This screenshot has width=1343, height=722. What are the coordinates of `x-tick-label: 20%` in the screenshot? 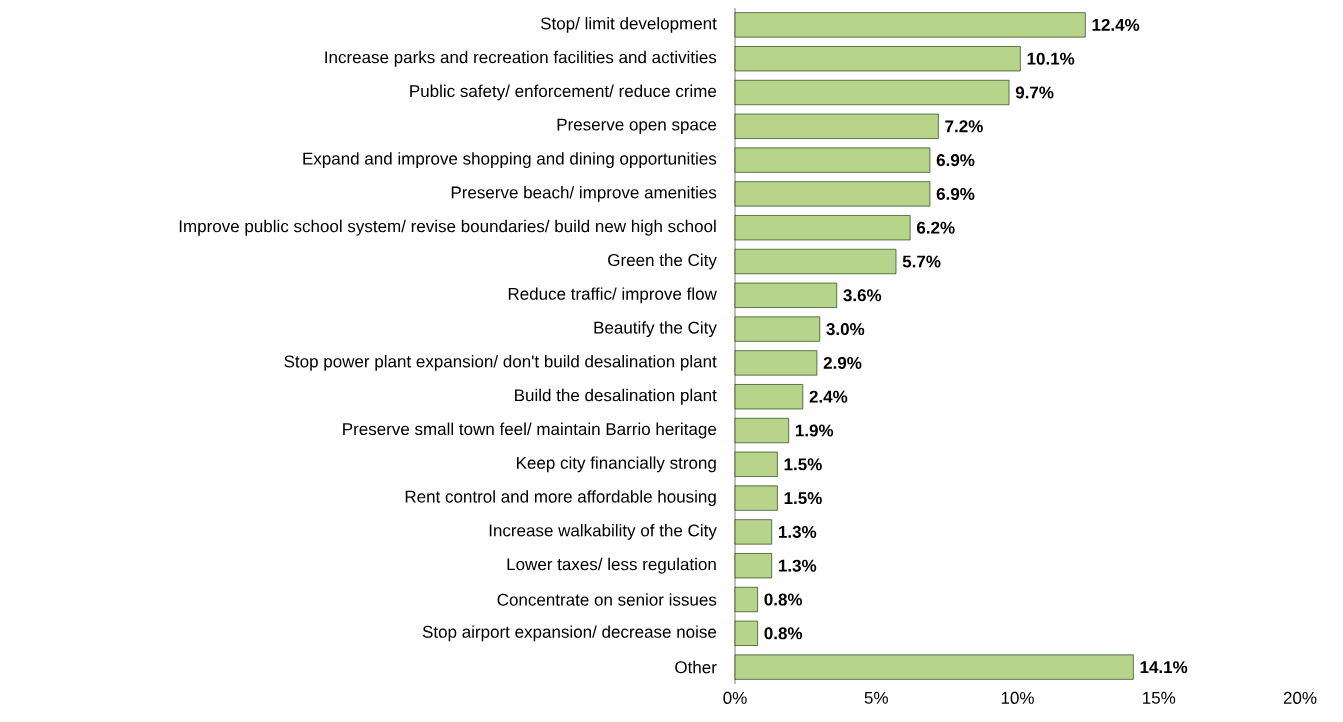 It's located at (1300, 697).